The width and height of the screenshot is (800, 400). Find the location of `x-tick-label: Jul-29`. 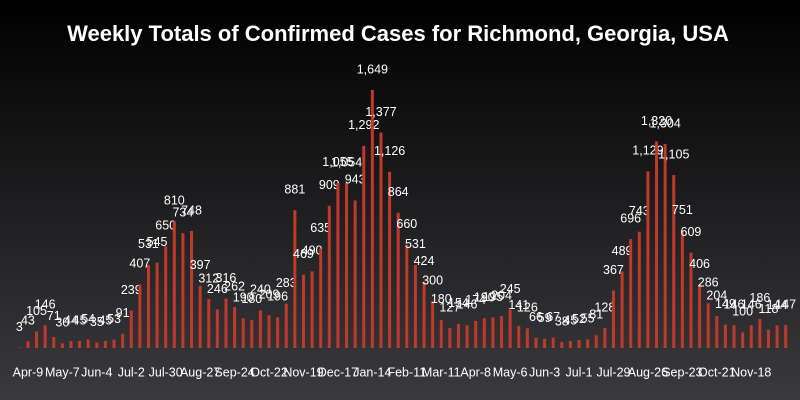

x-tick-label: Jul-29 is located at coordinates (613, 372).